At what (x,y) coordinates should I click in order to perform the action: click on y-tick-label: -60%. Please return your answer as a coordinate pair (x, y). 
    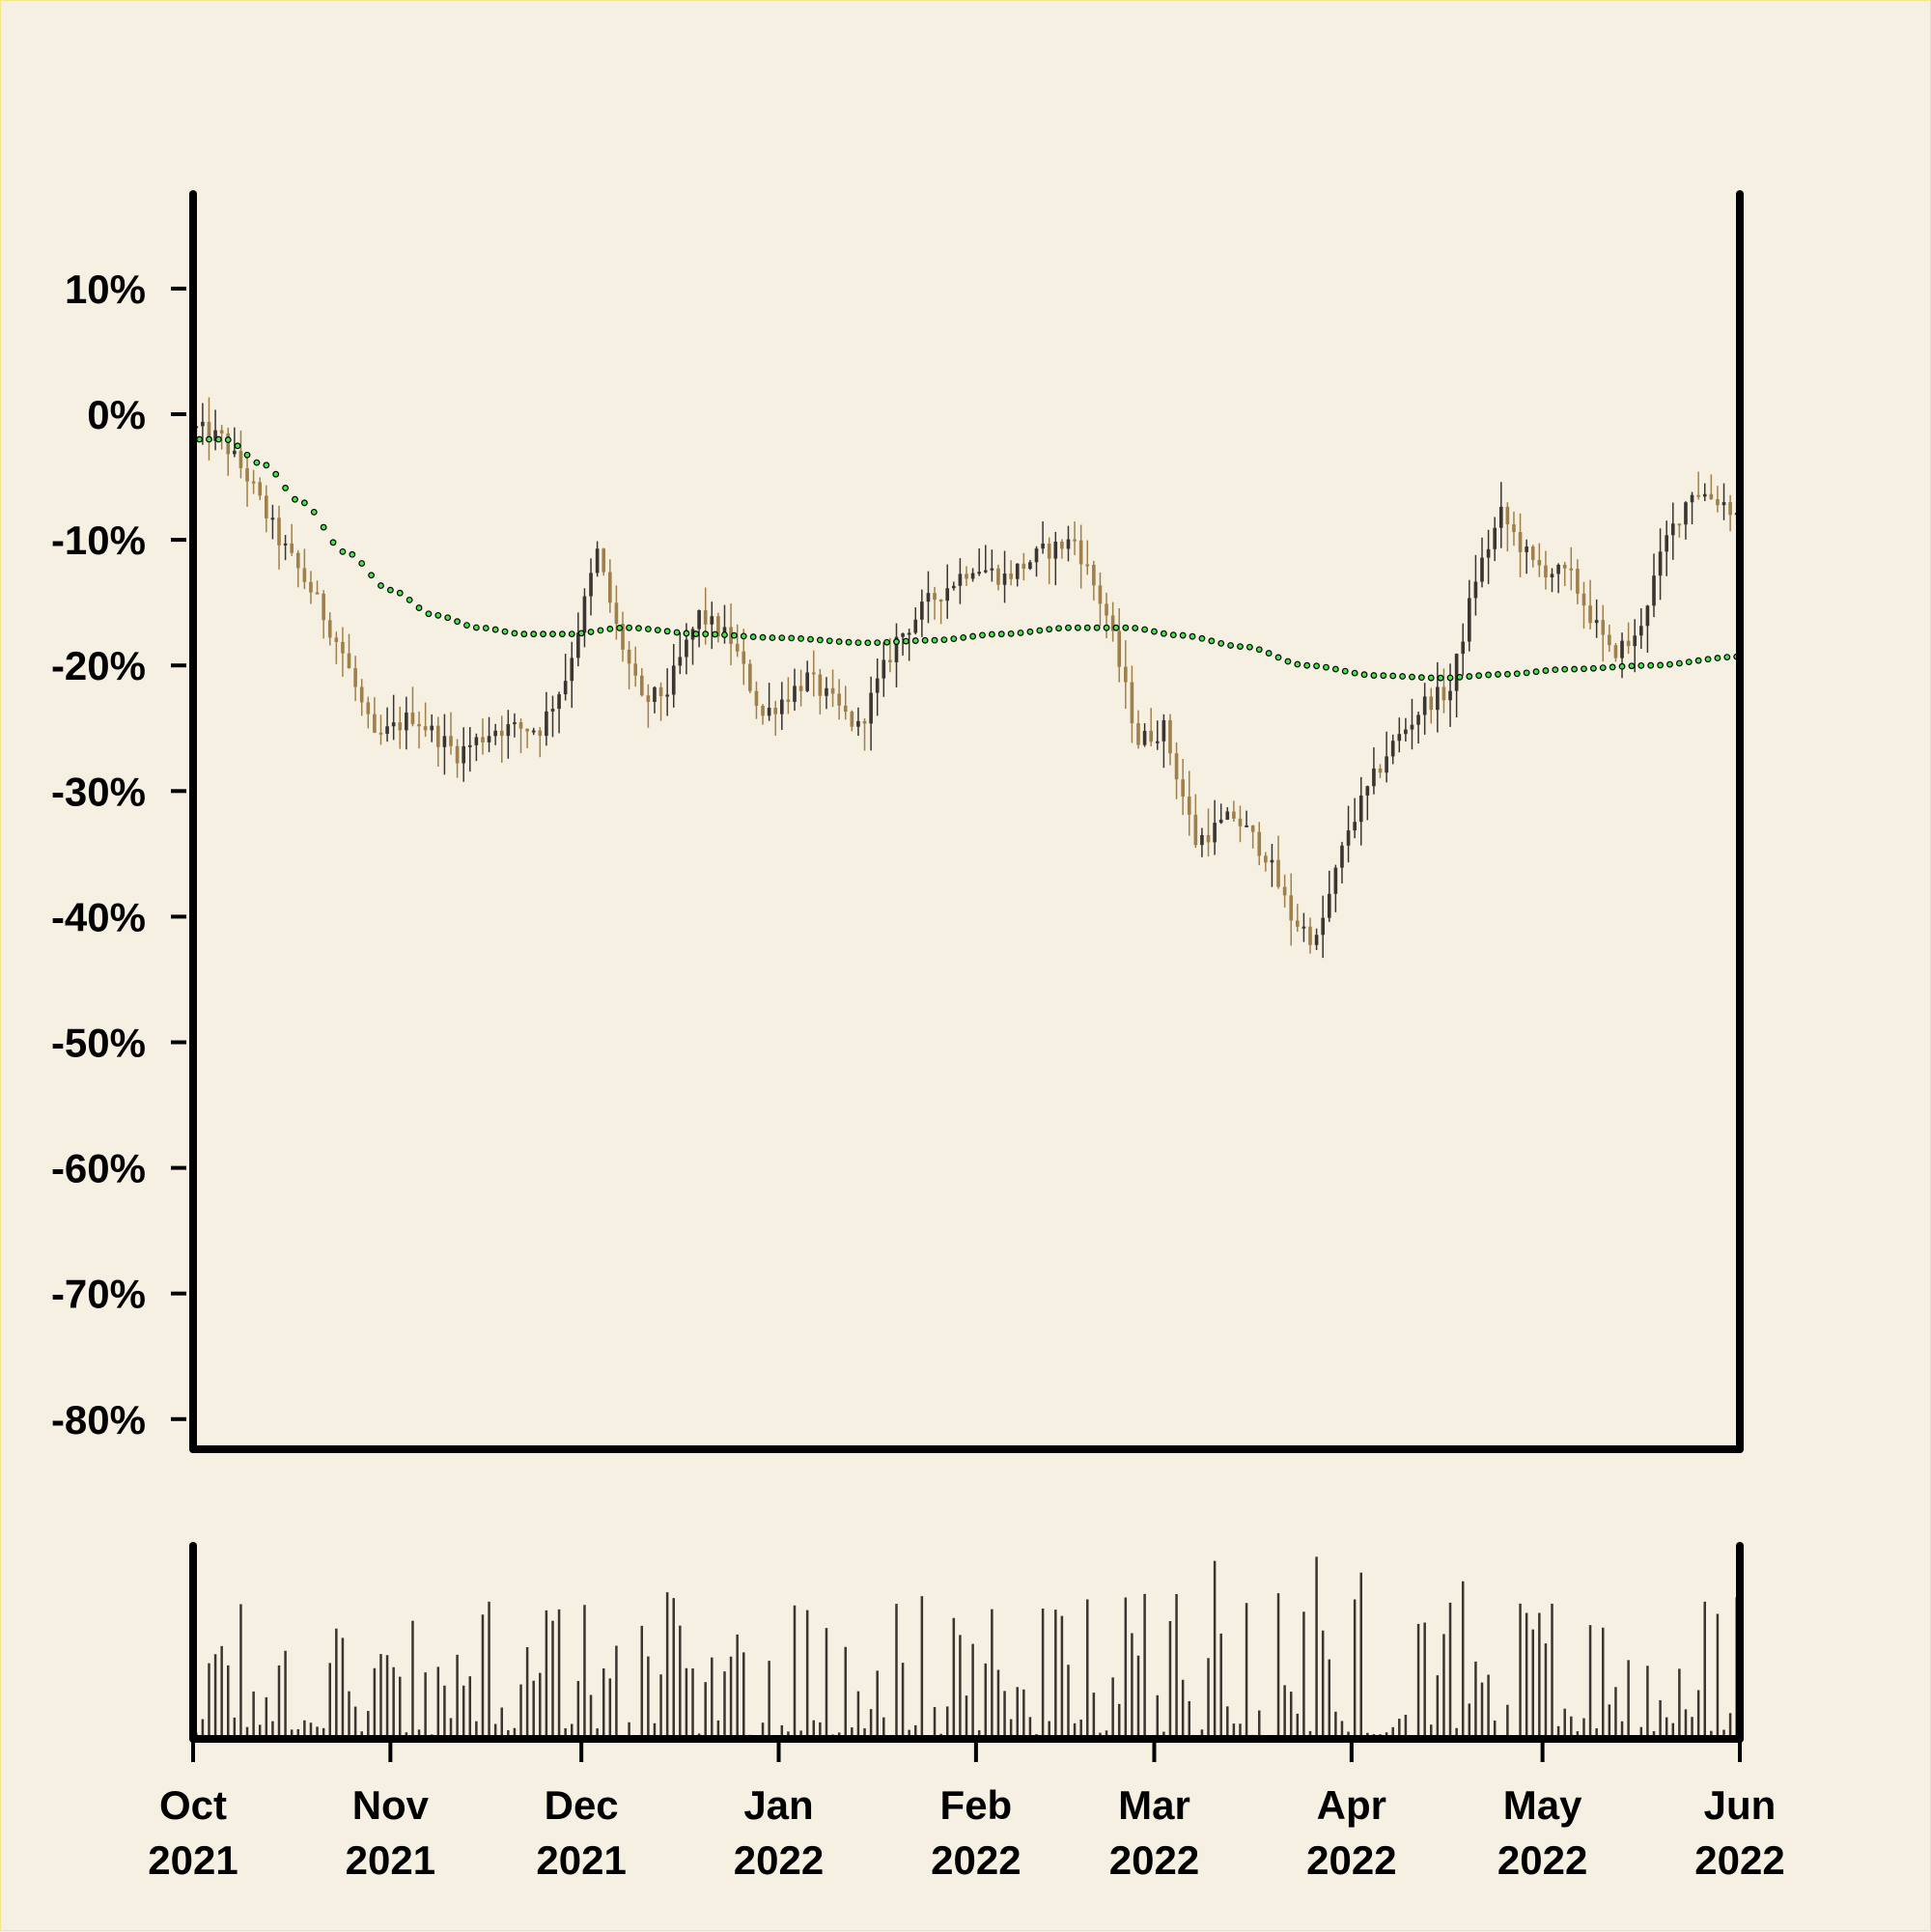
    Looking at the image, I should click on (98, 1168).